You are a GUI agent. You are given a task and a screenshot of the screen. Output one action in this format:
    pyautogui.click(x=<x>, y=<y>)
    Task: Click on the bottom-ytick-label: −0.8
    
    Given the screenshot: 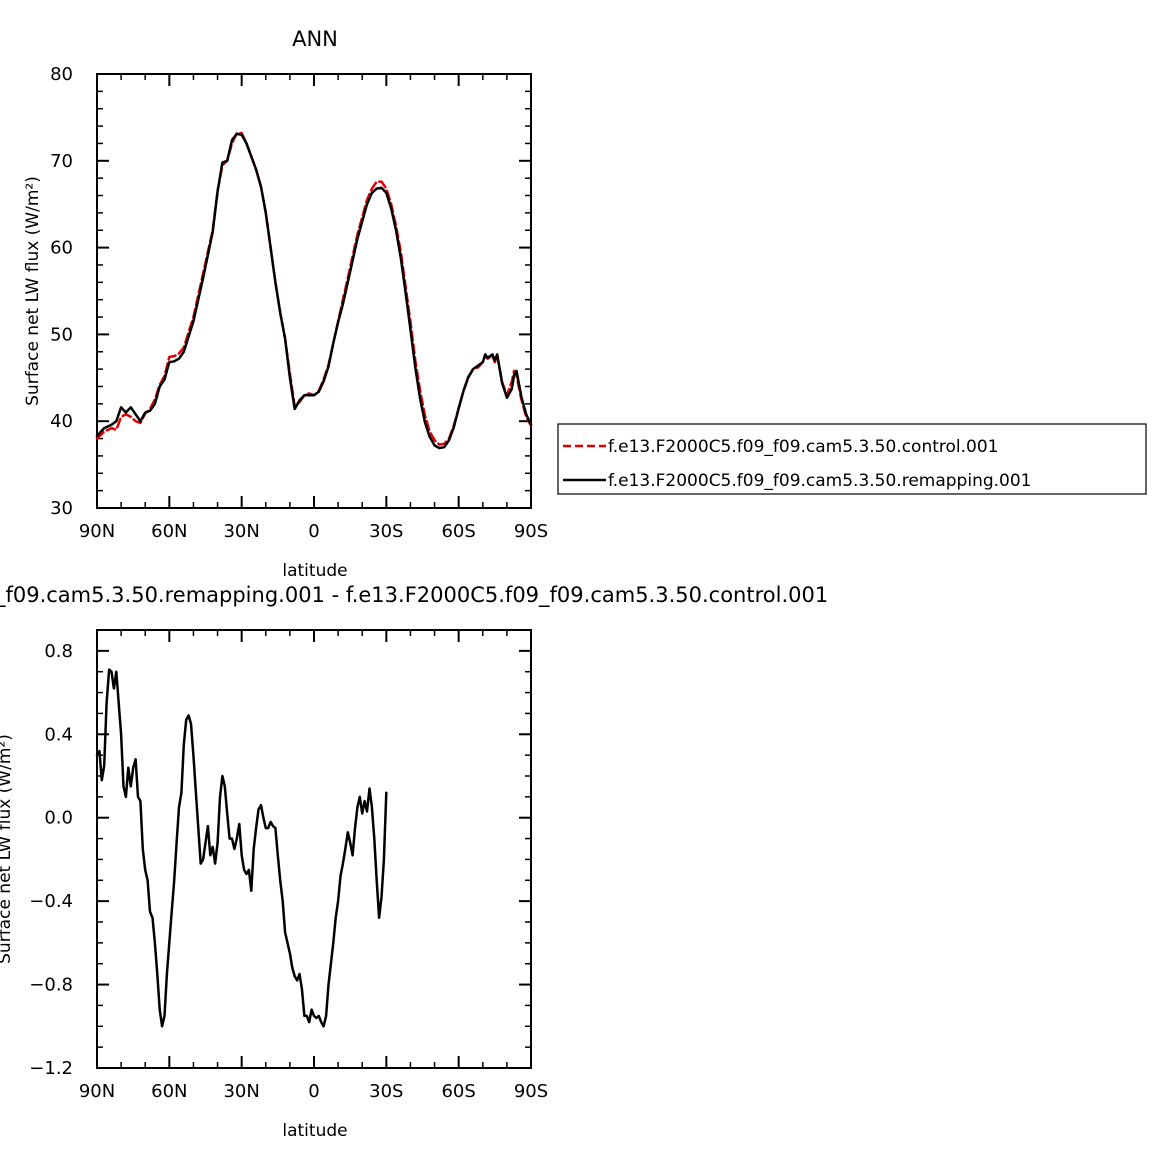 What is the action you would take?
    pyautogui.click(x=51, y=985)
    